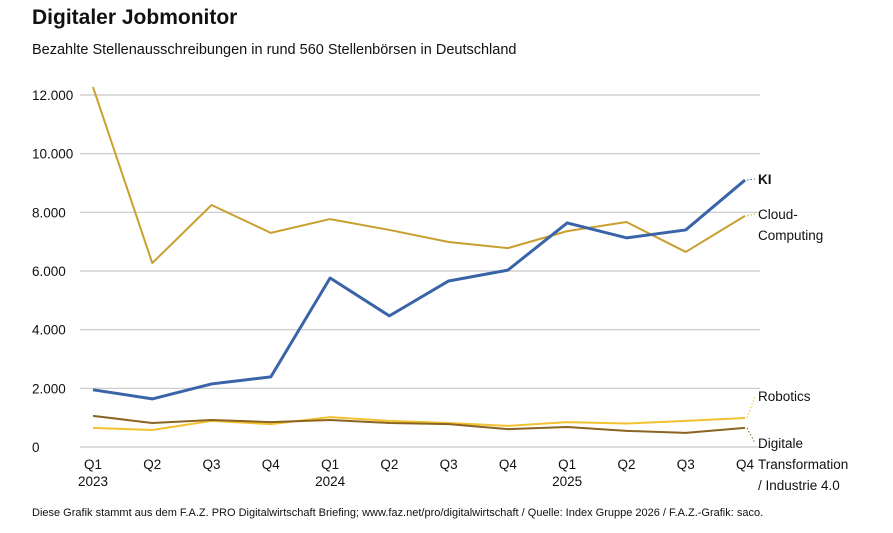 Image resolution: width=893 pixels, height=533 pixels. Describe the element at coordinates (49, 330) in the screenshot. I see `y-tick-label: 4.000` at that location.